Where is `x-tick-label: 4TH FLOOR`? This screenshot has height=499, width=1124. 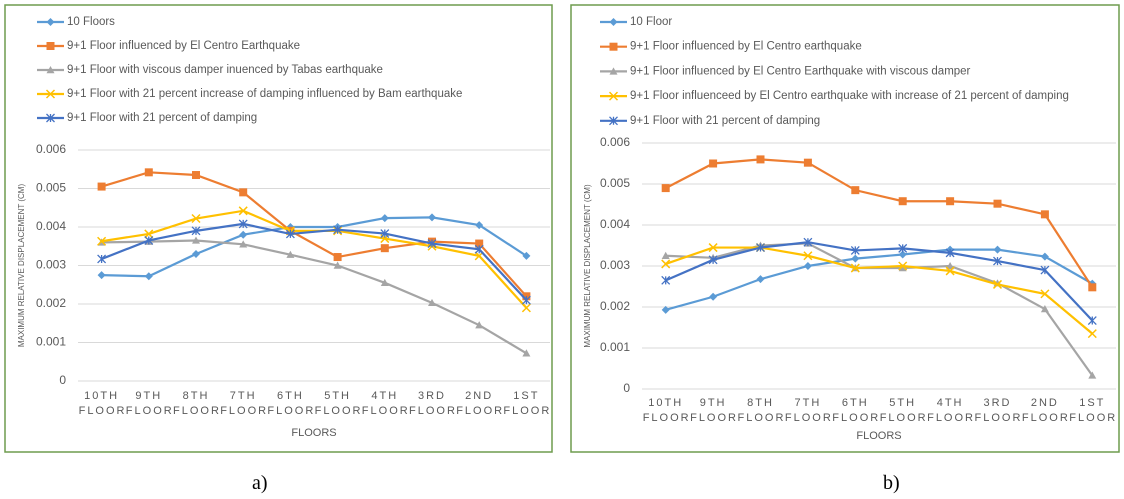 x-tick-label: 4TH FLOOR is located at coordinates (385, 403).